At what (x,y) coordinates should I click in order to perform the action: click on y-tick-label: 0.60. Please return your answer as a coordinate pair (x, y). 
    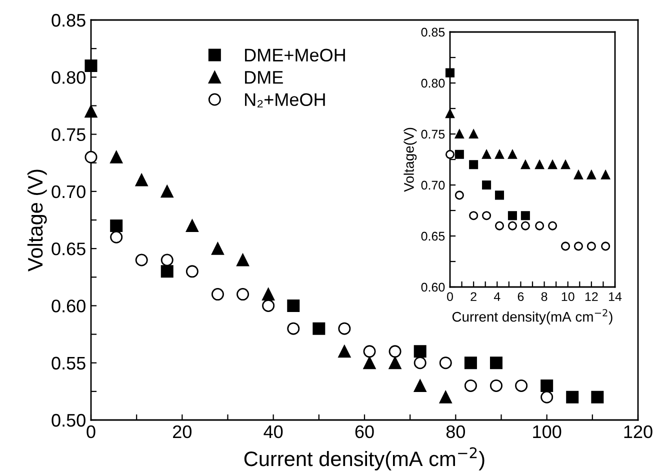
    Looking at the image, I should click on (69, 306).